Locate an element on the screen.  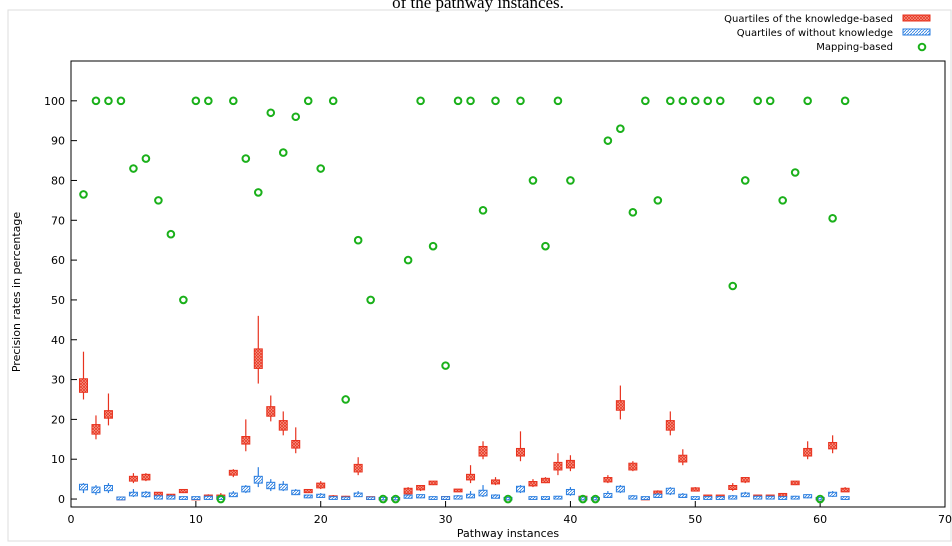
y-tick-label: 40 is located at coordinates (58, 340).